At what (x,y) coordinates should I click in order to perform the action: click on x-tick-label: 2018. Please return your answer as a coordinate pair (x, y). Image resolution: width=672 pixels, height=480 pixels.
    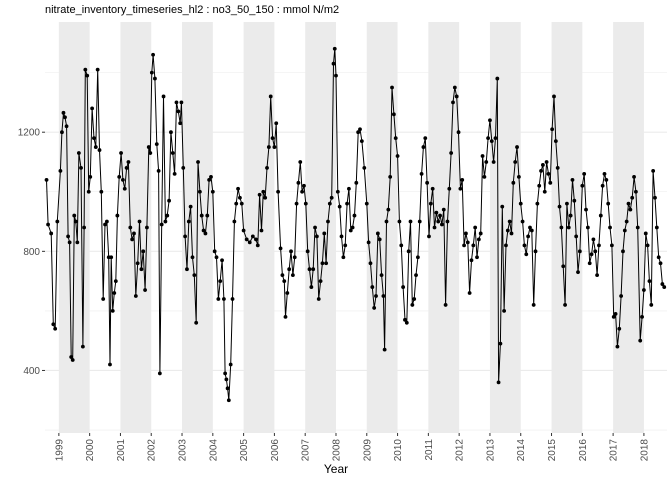
    Looking at the image, I should click on (644, 450).